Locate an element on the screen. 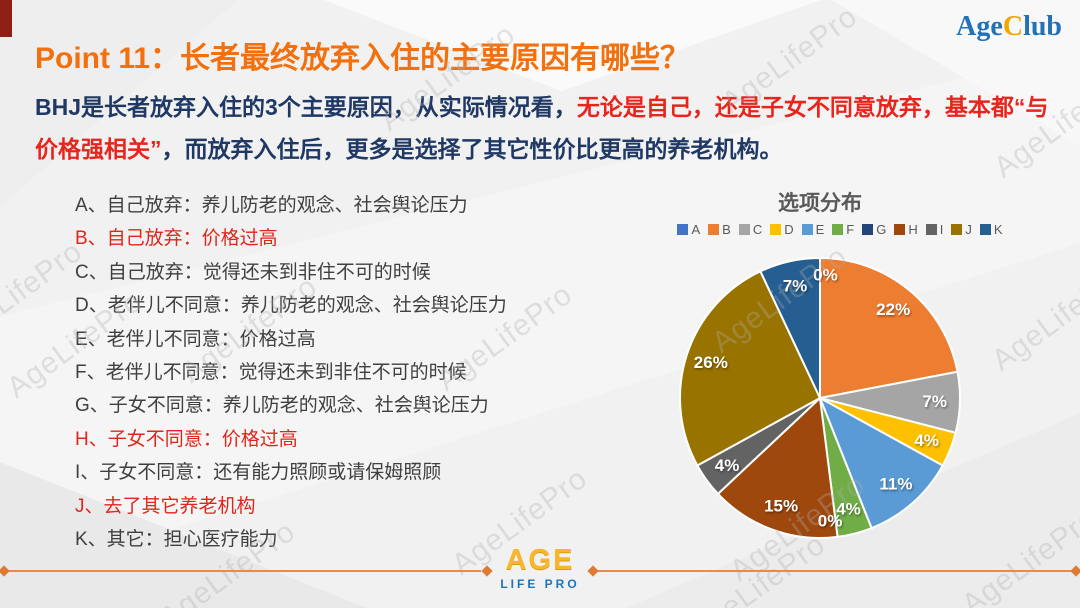 The image size is (1080, 608). legend-swatch-F is located at coordinates (838, 229).